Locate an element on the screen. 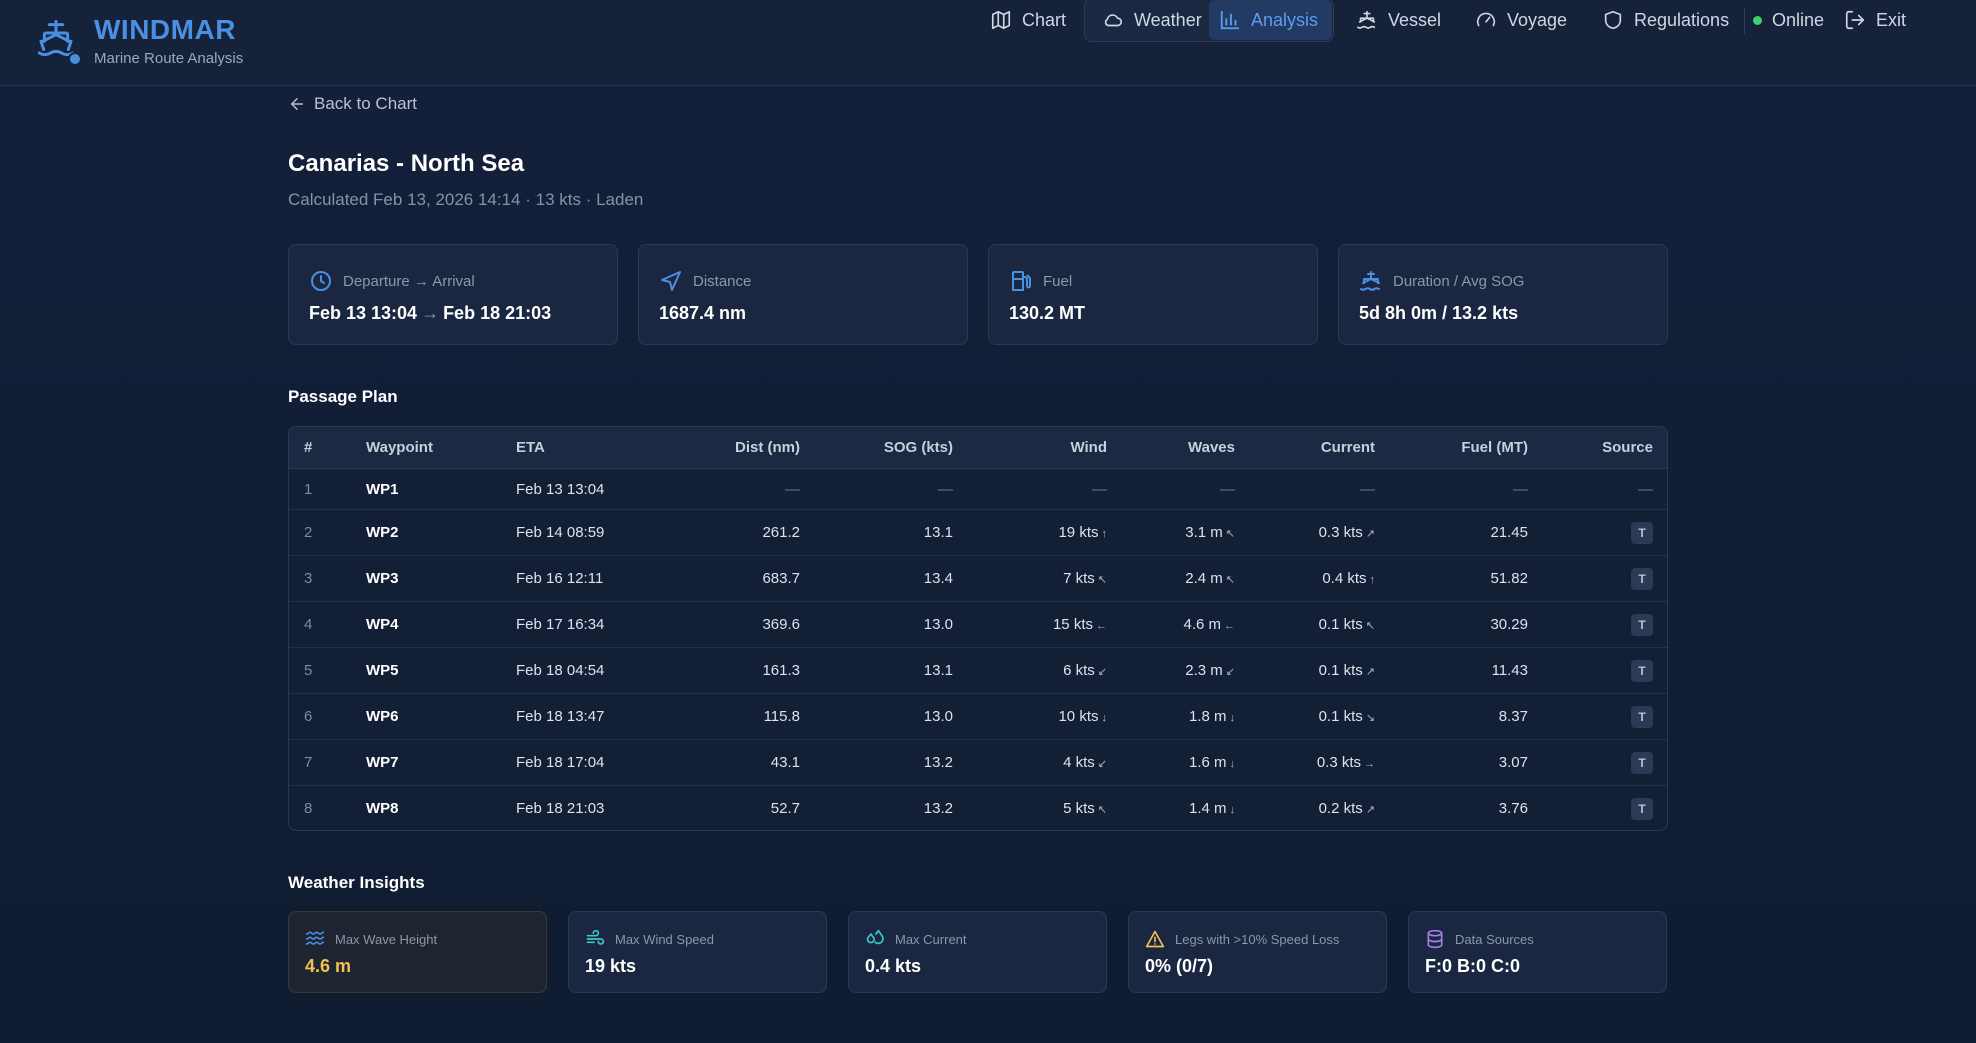 The height and width of the screenshot is (1043, 1976). cell-index: 4 is located at coordinates (308, 625).